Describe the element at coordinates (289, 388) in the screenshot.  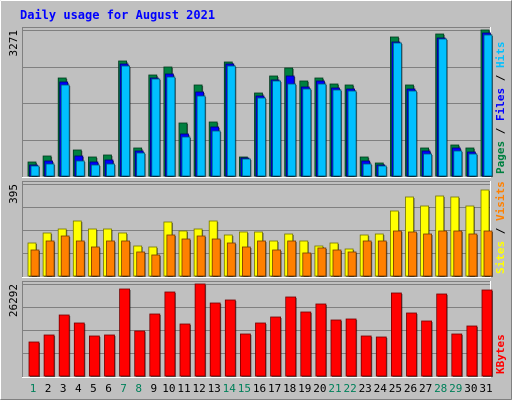
I see `day-label: 18` at that location.